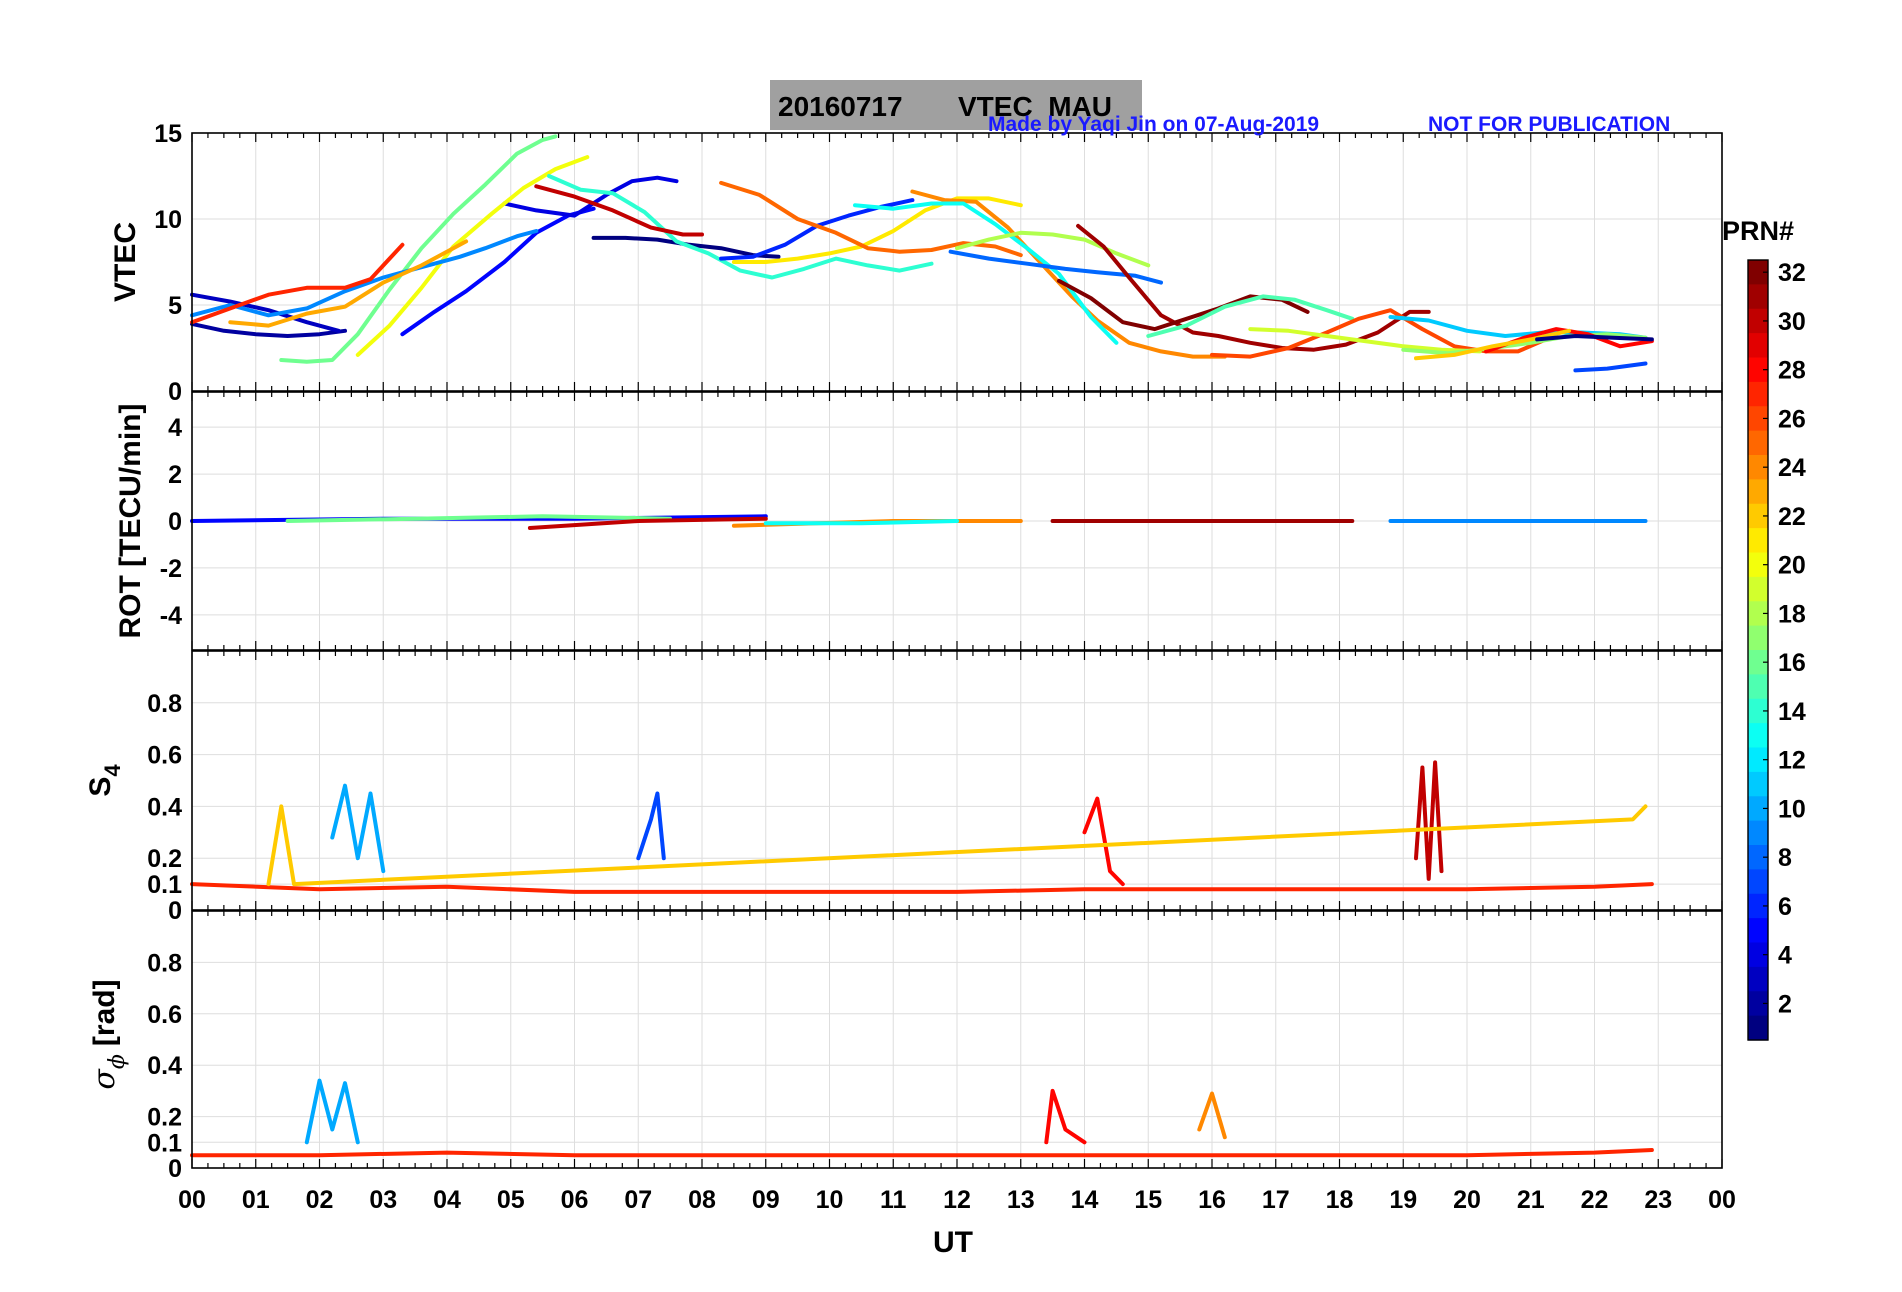 This screenshot has height=1292, width=1902. I want to click on y-axis-label-main: S, so click(100, 787).